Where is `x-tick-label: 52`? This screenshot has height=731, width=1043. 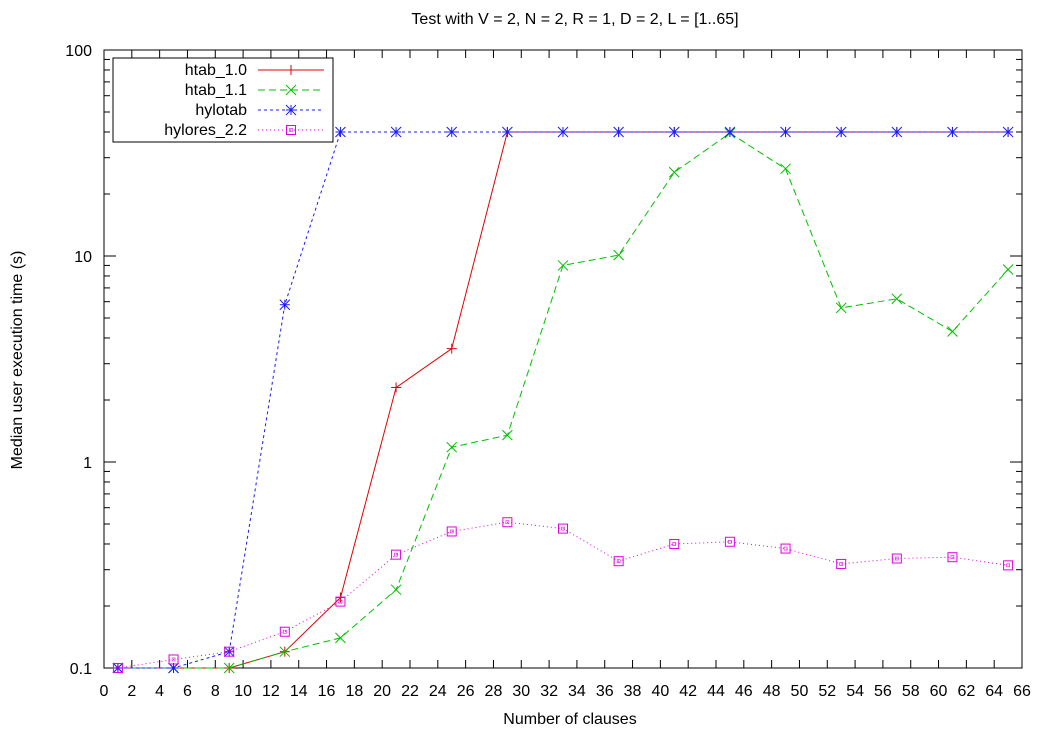 x-tick-label: 52 is located at coordinates (827, 691).